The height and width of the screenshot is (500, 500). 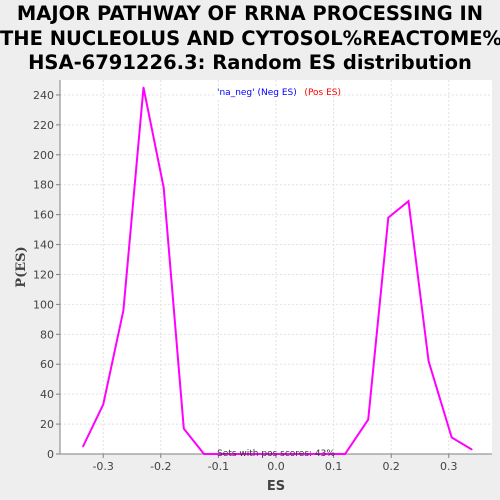 I want to click on y-tick-label: 0, so click(x=50, y=454).